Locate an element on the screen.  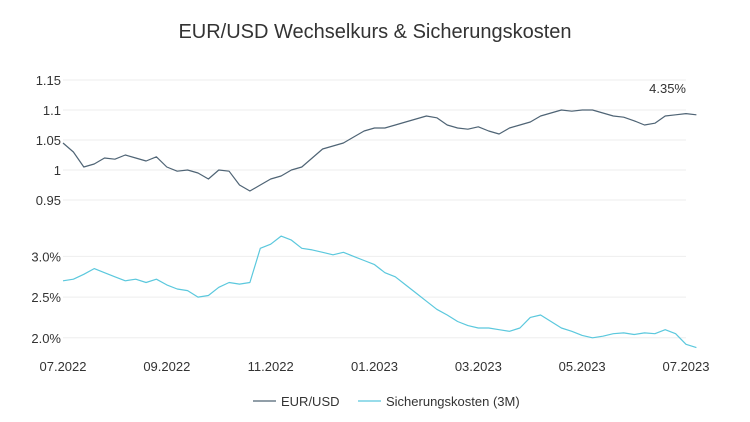
chart-title: EUR/USD Wechselkurs & Sicherungskosten is located at coordinates (374, 32).